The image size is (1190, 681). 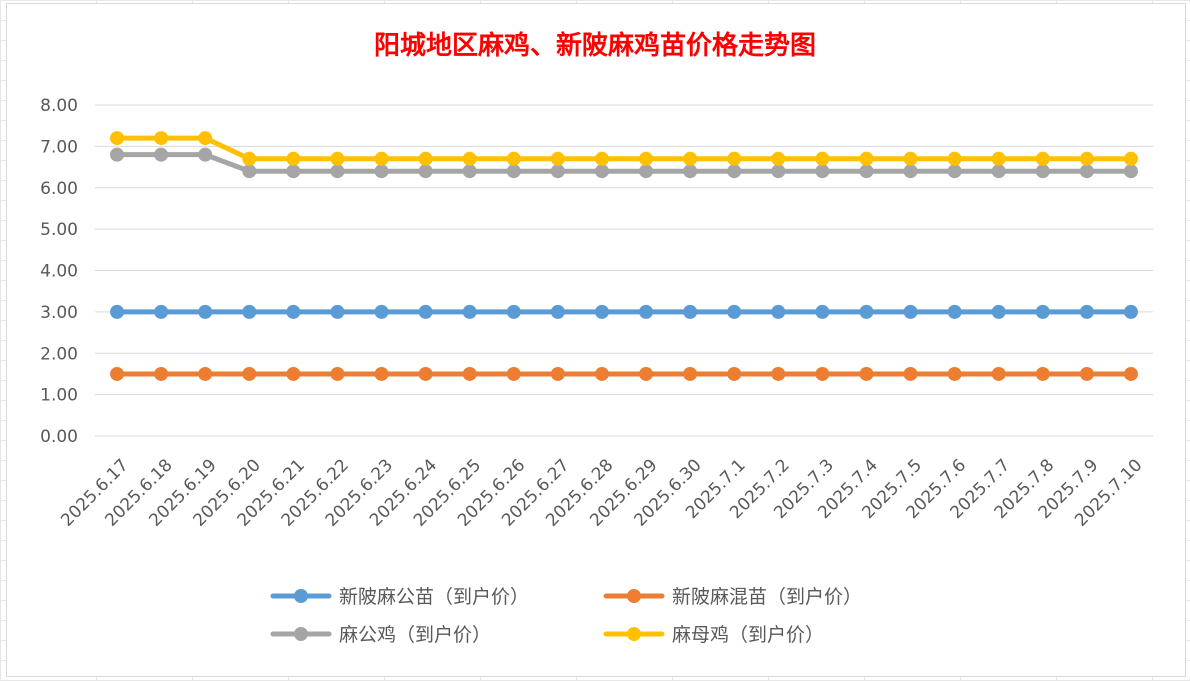 What do you see at coordinates (59, 272) in the screenshot?
I see `y-tick-label: 4.00` at bounding box center [59, 272].